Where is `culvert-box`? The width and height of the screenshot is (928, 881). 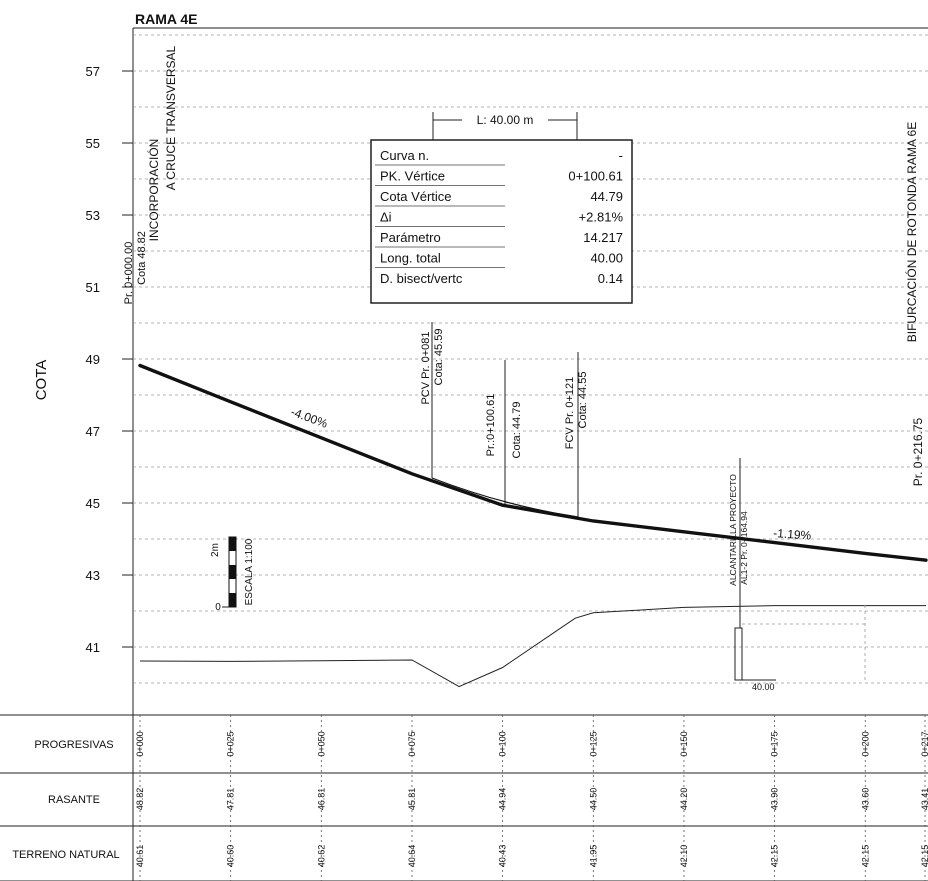 culvert-box is located at coordinates (738, 654).